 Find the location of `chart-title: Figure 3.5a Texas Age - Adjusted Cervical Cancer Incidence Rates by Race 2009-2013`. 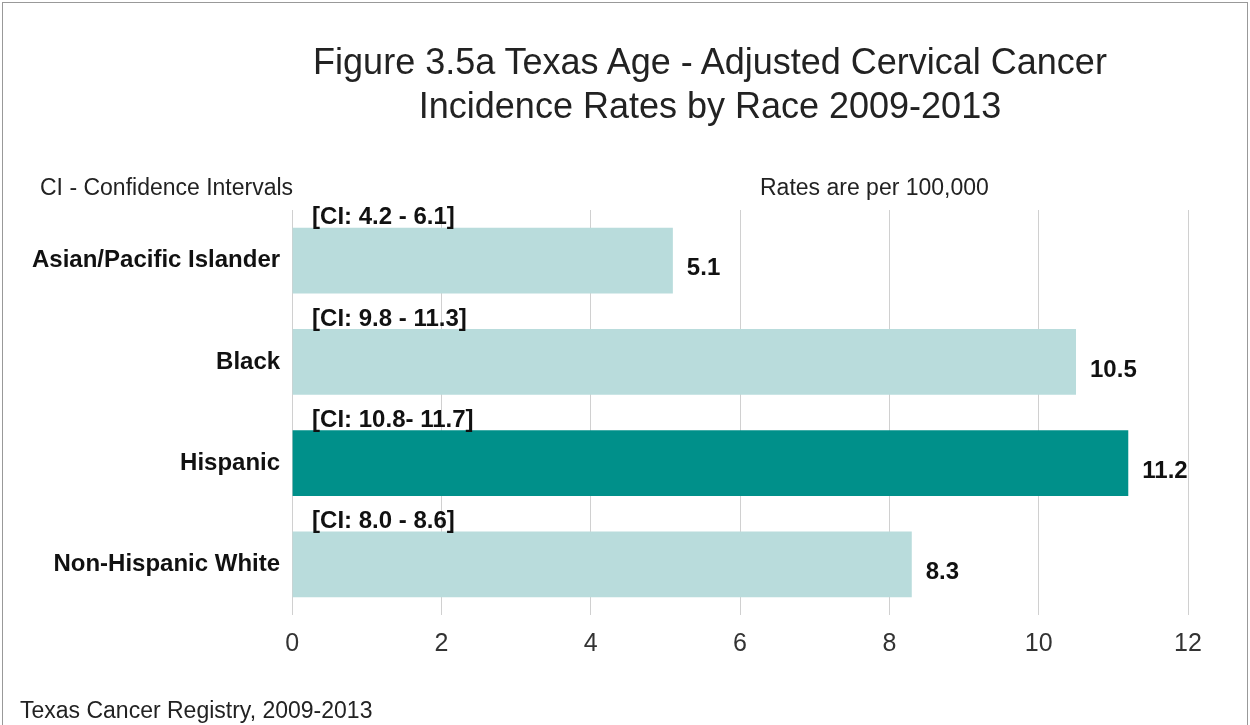

chart-title: Figure 3.5a Texas Age - Adjusted Cervical Cancer Incidence Rates by Race 2009-2013 is located at coordinates (710, 84).